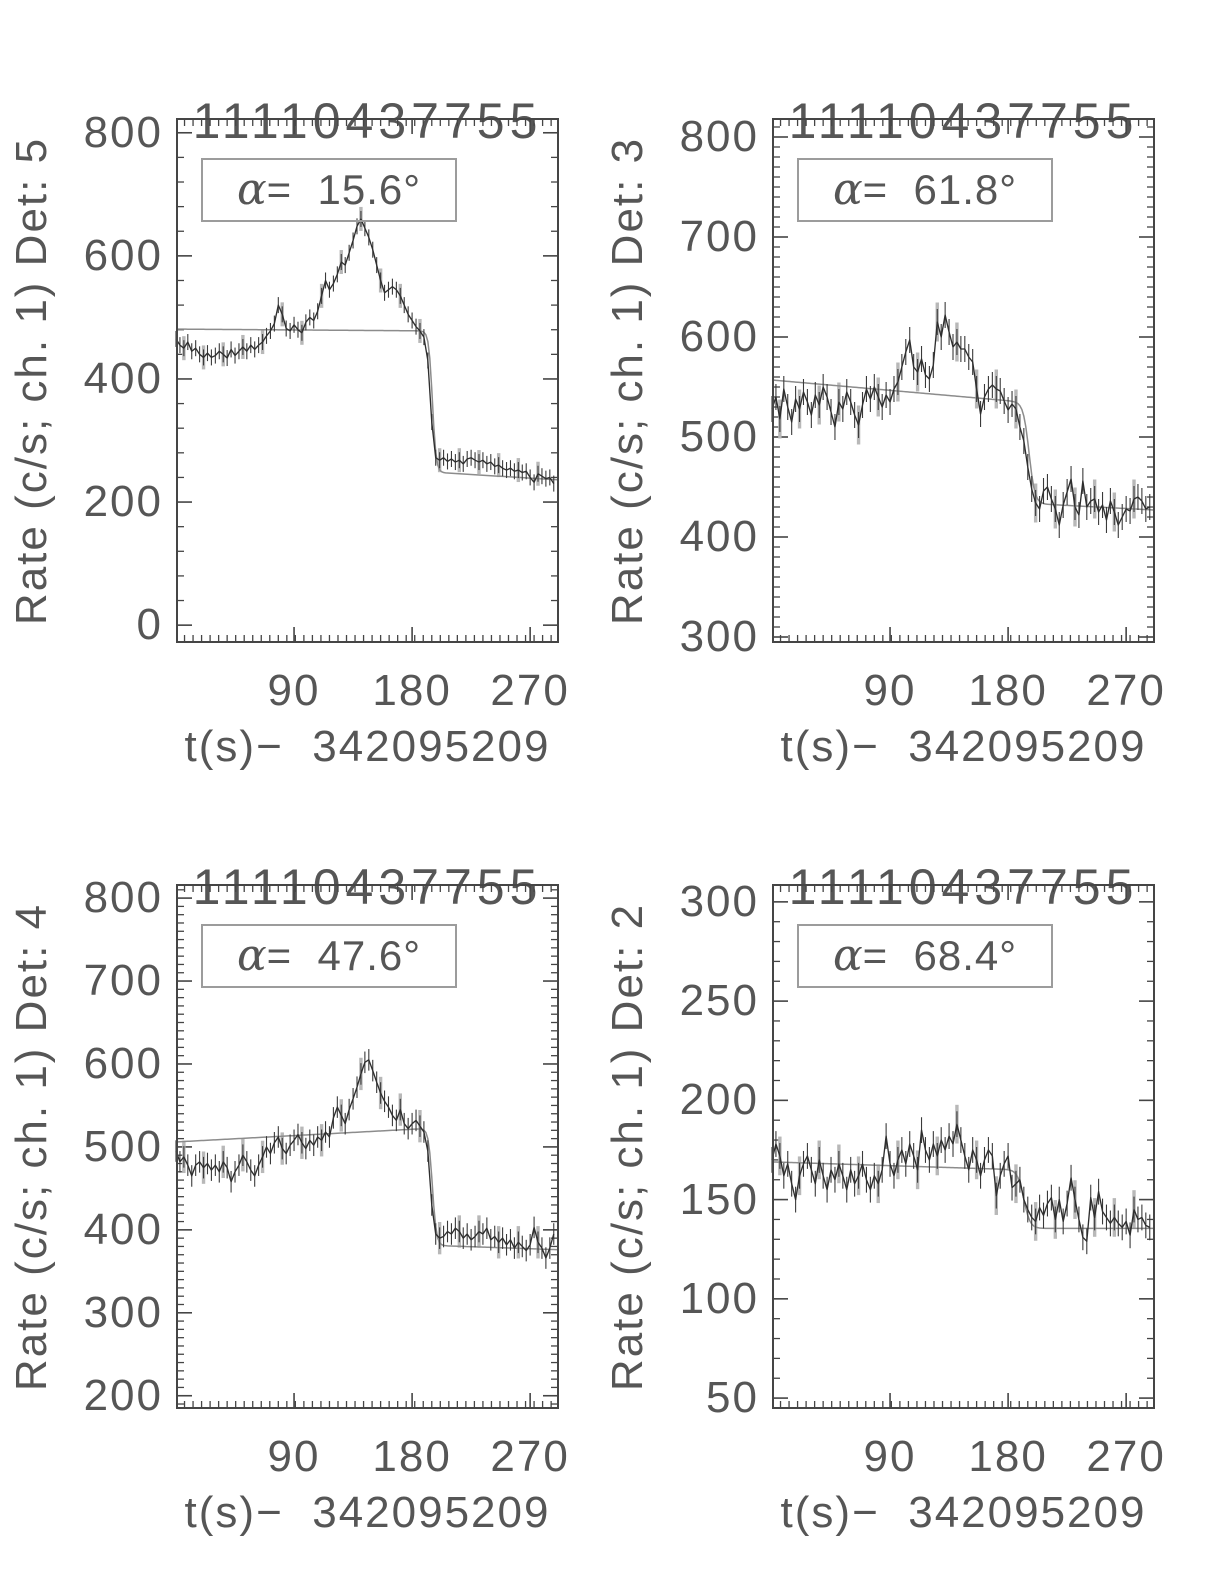 The image size is (1224, 1584). I want to click on y-tick-labels: 50 100 150 200 250 300, so click(679, 1149).